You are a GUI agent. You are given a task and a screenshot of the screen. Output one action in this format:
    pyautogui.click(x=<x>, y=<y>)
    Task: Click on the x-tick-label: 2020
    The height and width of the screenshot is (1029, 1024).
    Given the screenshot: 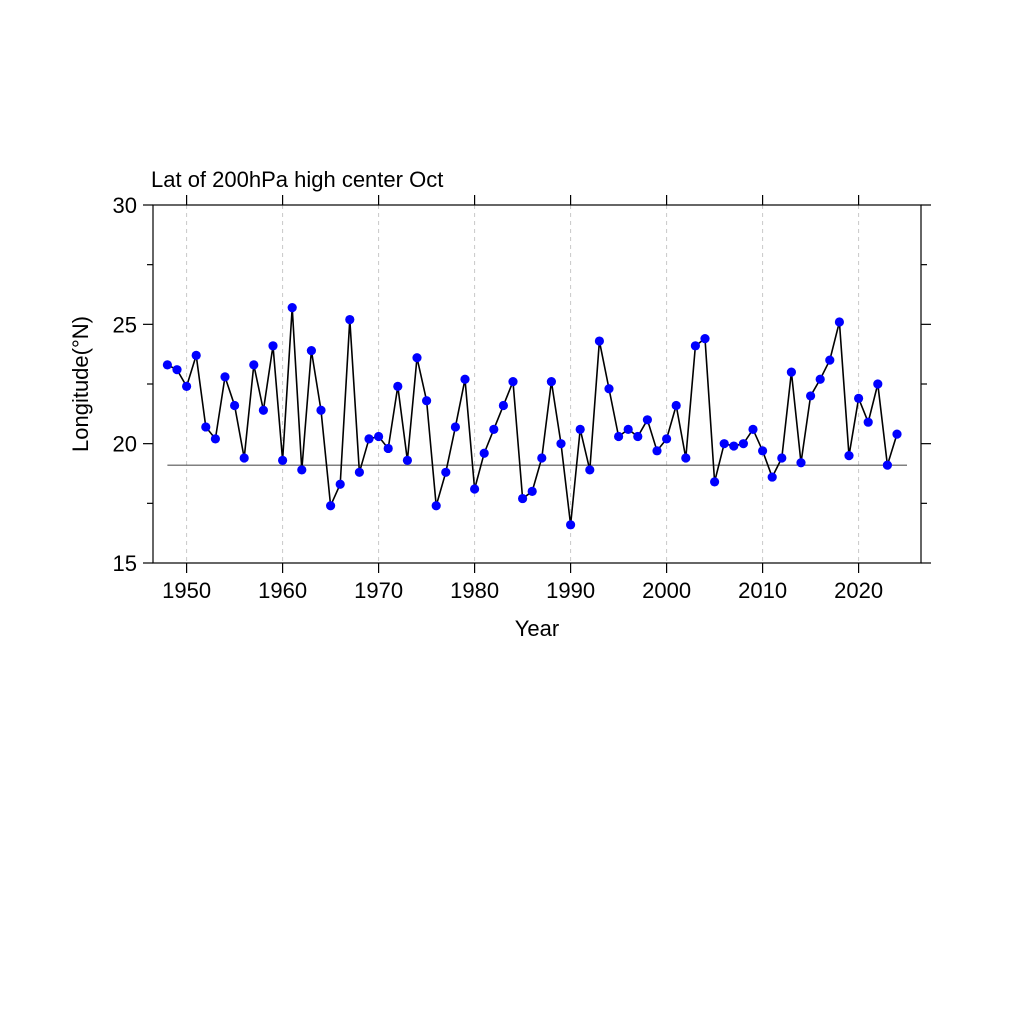 What is the action you would take?
    pyautogui.click(x=858, y=590)
    